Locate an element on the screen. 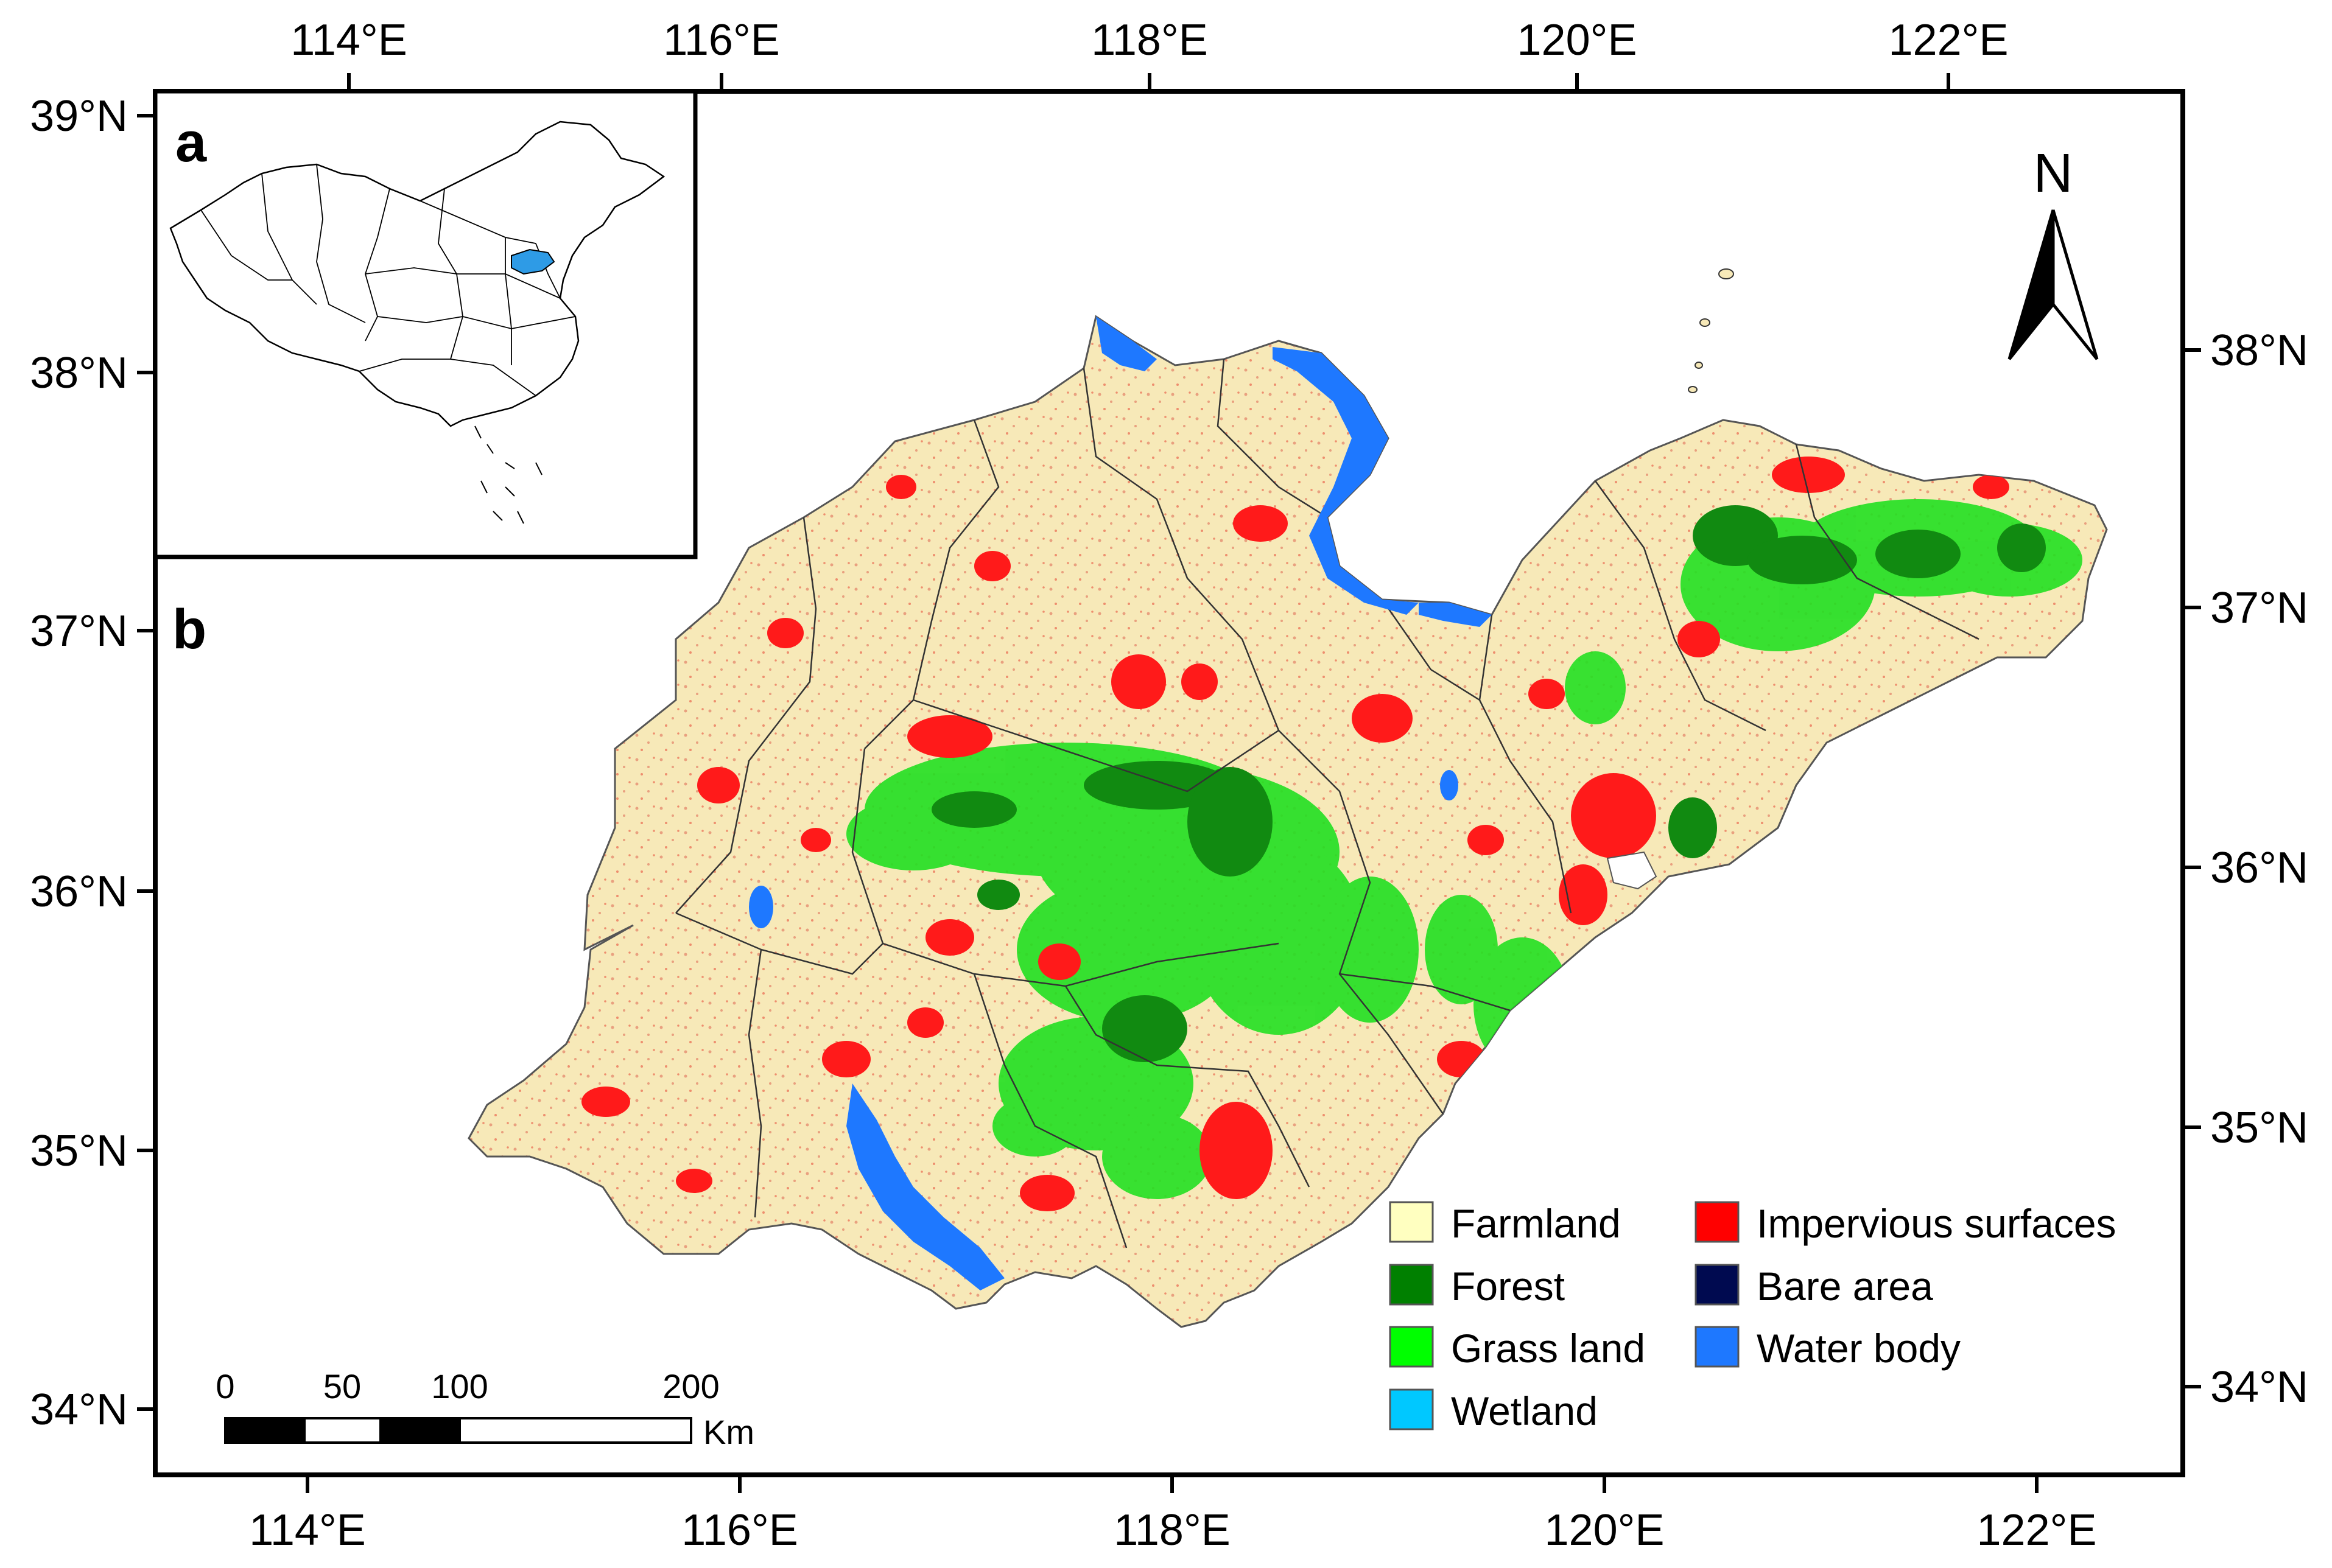 The width and height of the screenshot is (2332, 1568). right-latitude-labels: 38°N 37°N 36°N 35°N 34°N is located at coordinates (2259, 869).